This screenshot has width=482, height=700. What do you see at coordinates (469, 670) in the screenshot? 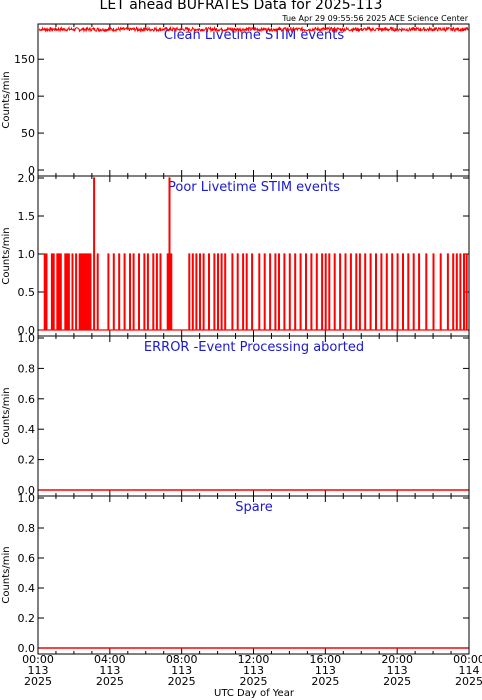
I see `x-tick-label: 114` at bounding box center [469, 670].